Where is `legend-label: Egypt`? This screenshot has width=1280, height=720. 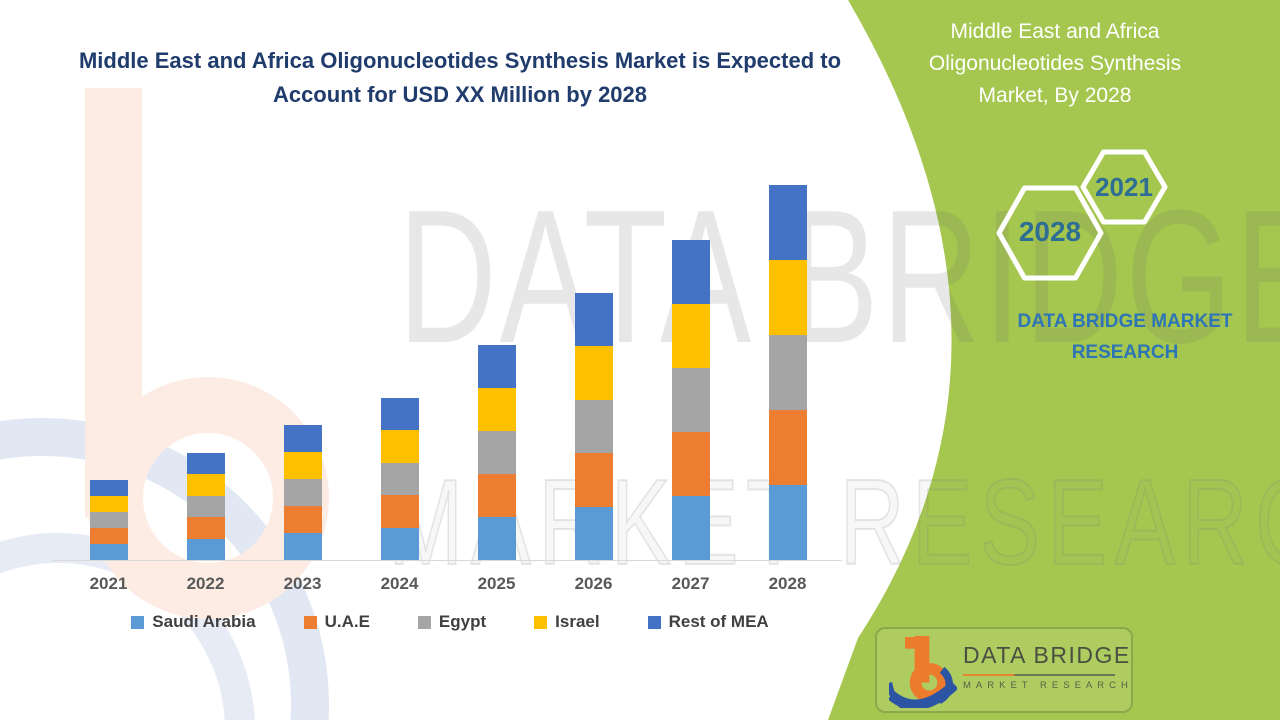 legend-label: Egypt is located at coordinates (462, 621).